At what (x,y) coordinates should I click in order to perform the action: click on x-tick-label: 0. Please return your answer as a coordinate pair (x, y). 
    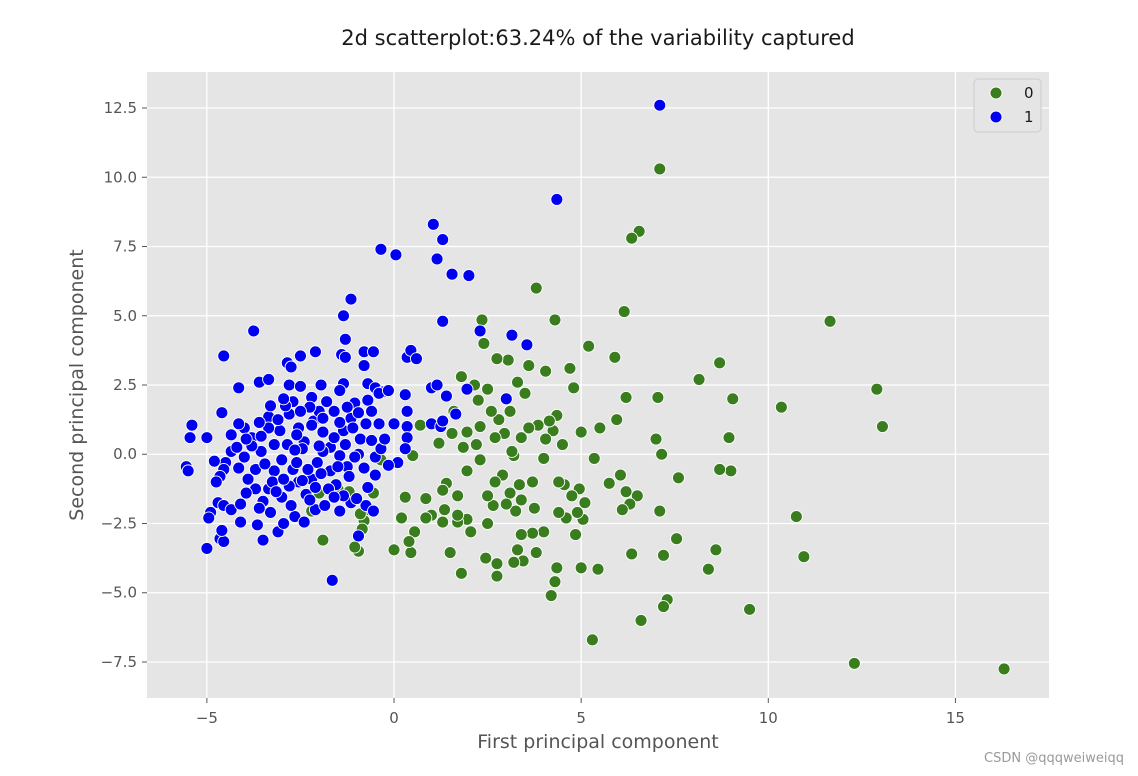
    Looking at the image, I should click on (394, 718).